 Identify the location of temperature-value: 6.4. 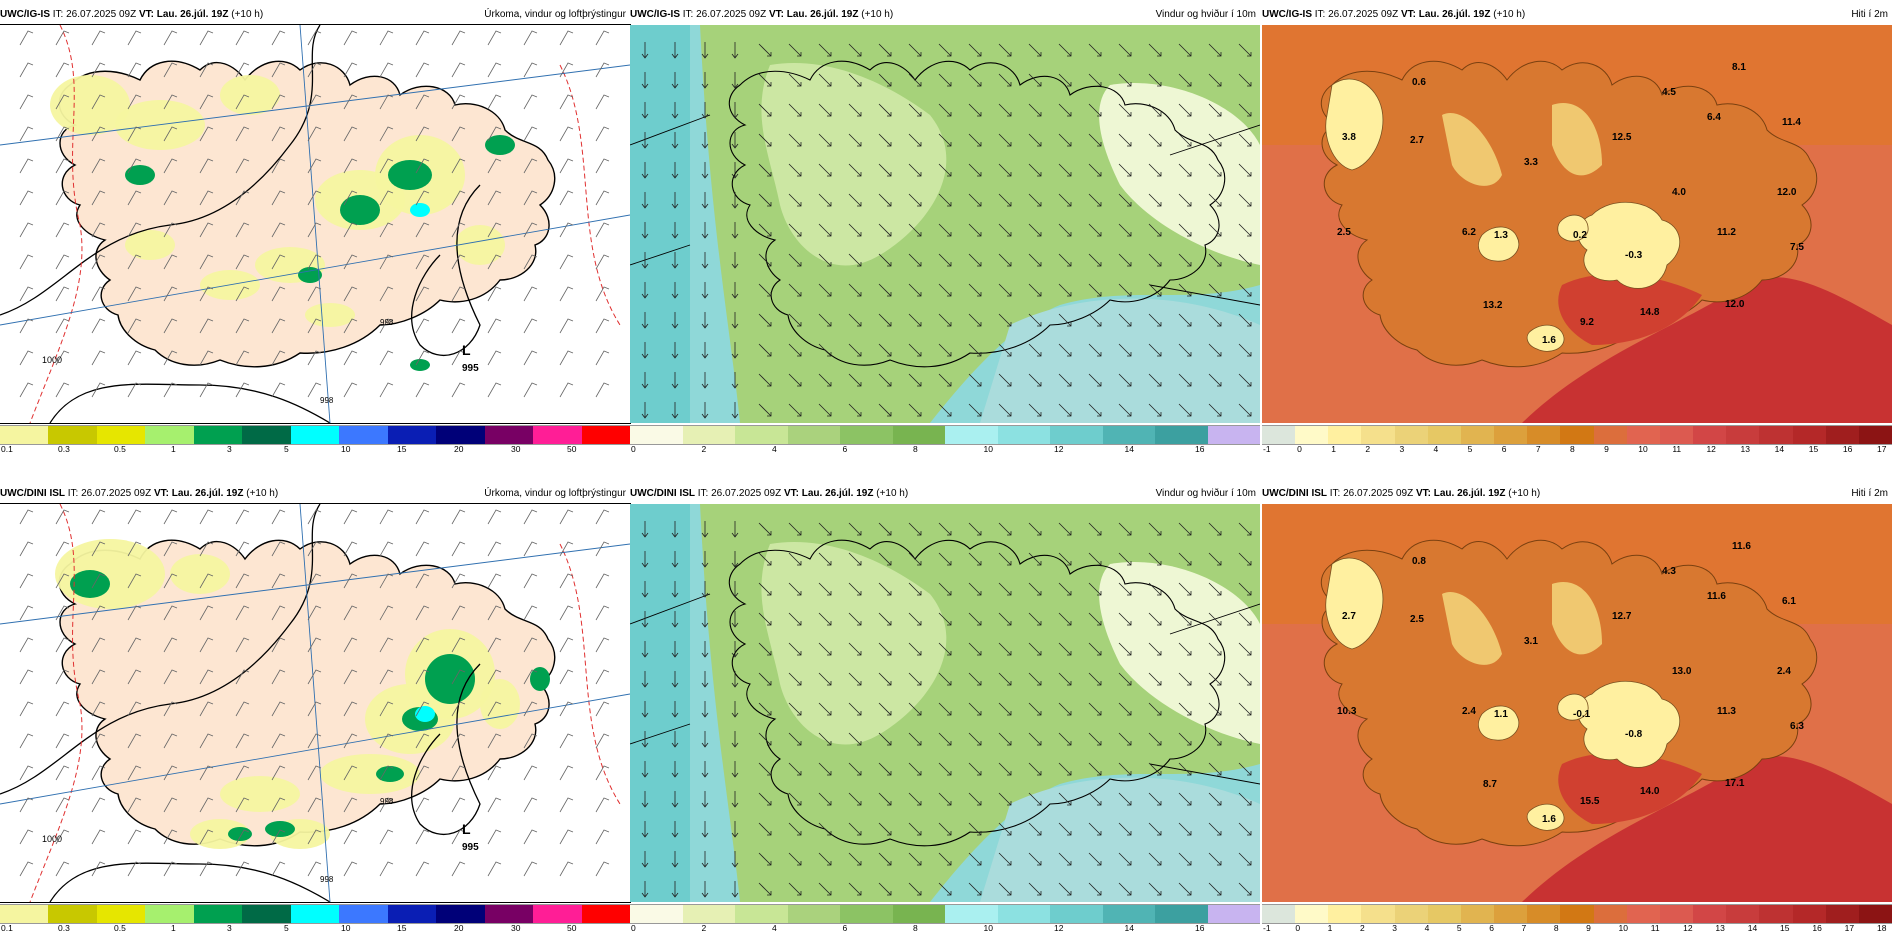
(1714, 117).